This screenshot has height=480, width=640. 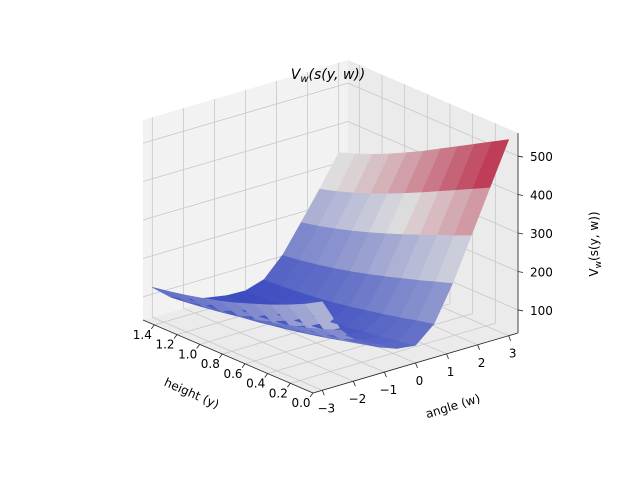 What do you see at coordinates (300, 403) in the screenshot?
I see `x-tick-label: 0.0` at bounding box center [300, 403].